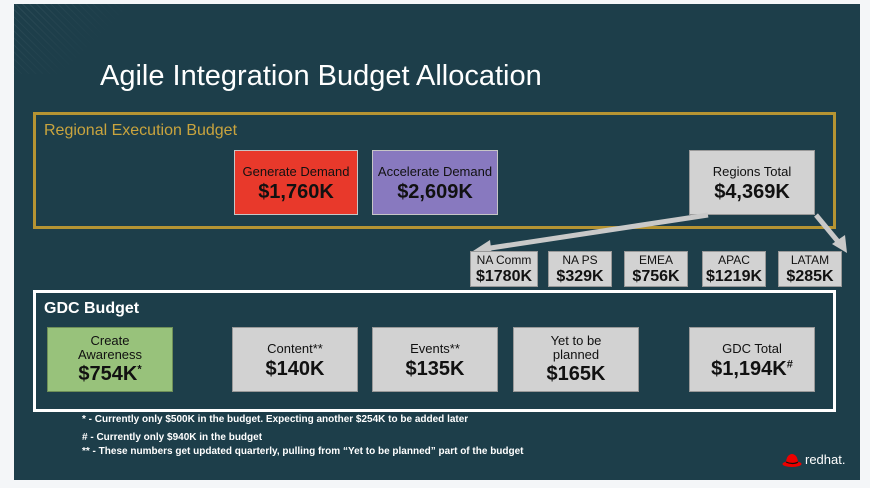 The image size is (870, 488). What do you see at coordinates (296, 171) in the screenshot?
I see `generate-demand-label: Generate Demand` at bounding box center [296, 171].